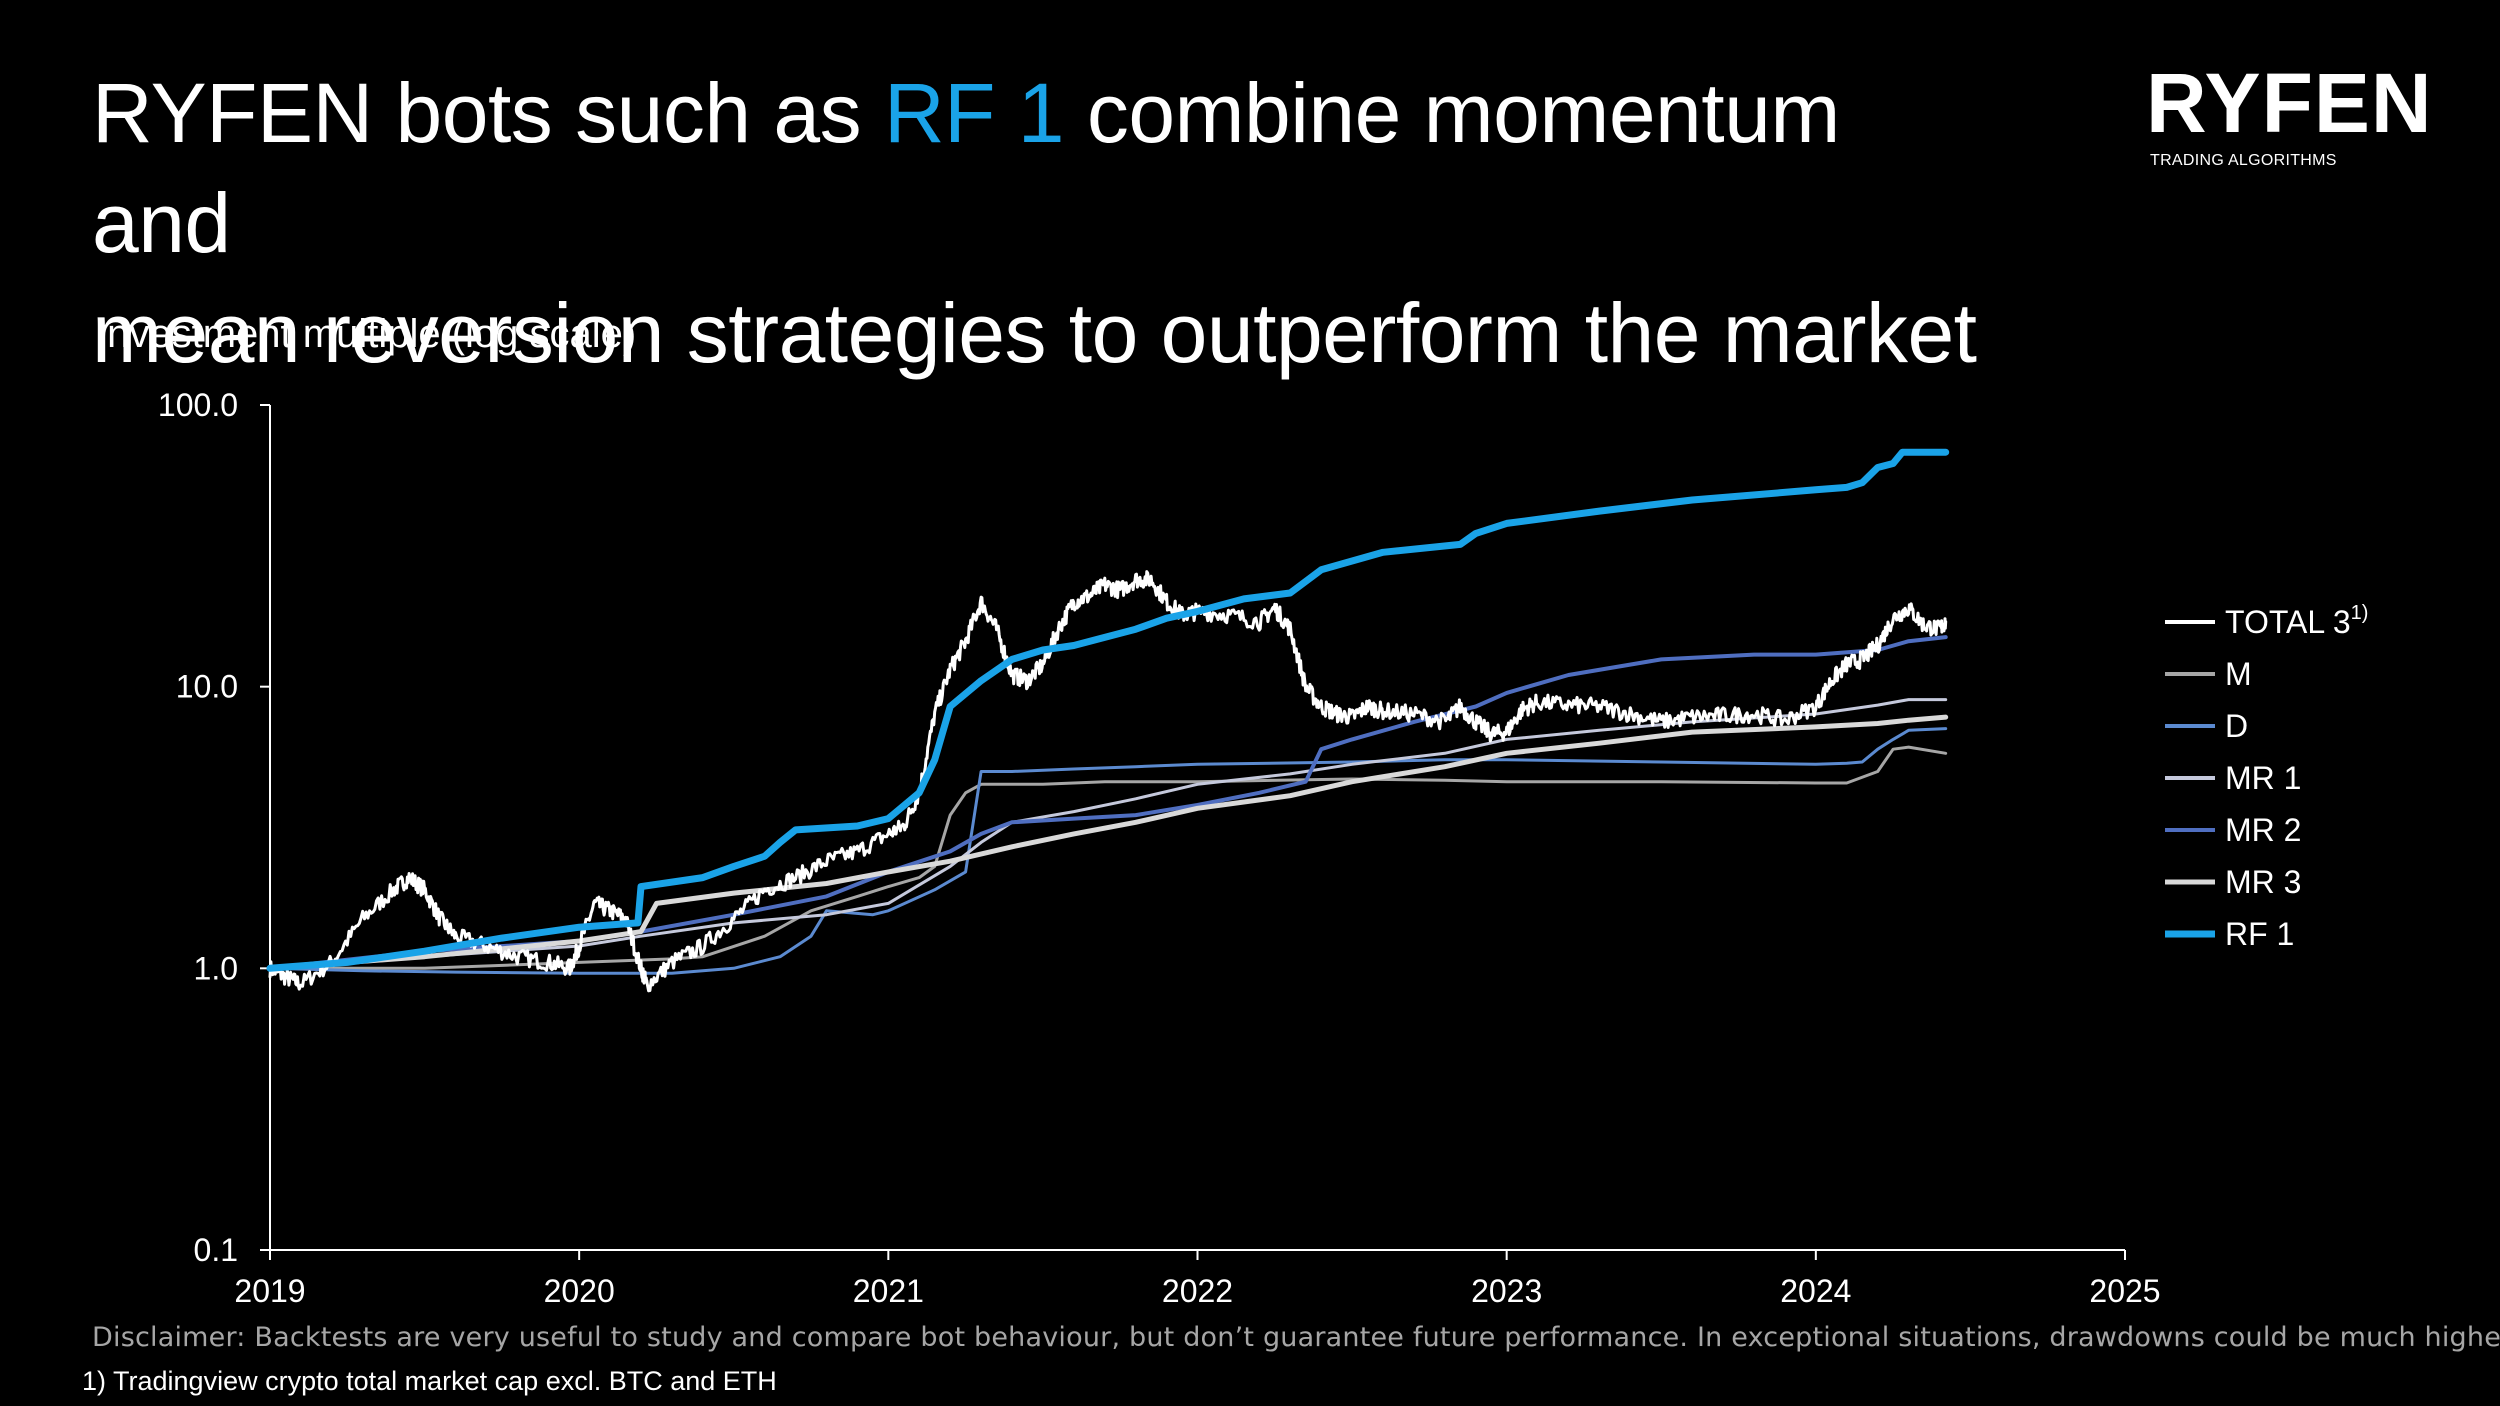 The width and height of the screenshot is (2500, 1406). What do you see at coordinates (1815, 1291) in the screenshot?
I see `x-tick-label: 2024` at bounding box center [1815, 1291].